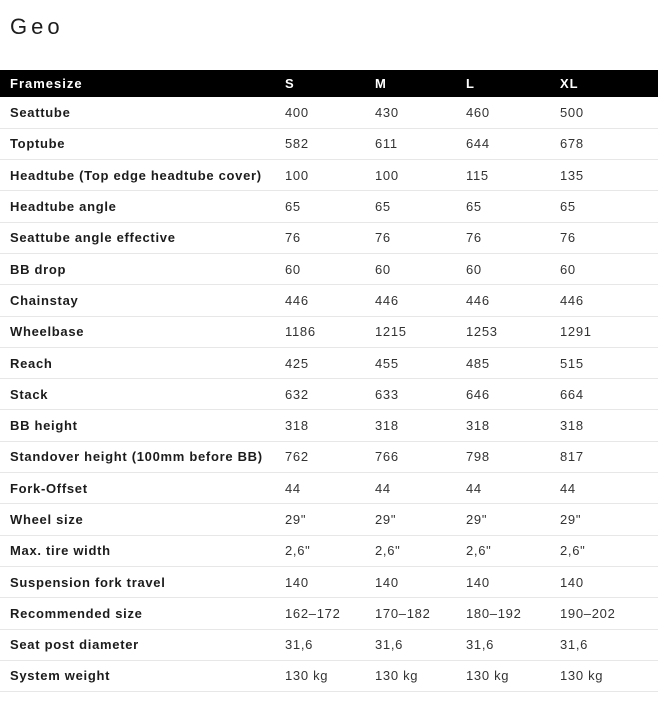 Image resolution: width=658 pixels, height=720 pixels. Describe the element at coordinates (320, 300) in the screenshot. I see `row-value-s: 446` at that location.